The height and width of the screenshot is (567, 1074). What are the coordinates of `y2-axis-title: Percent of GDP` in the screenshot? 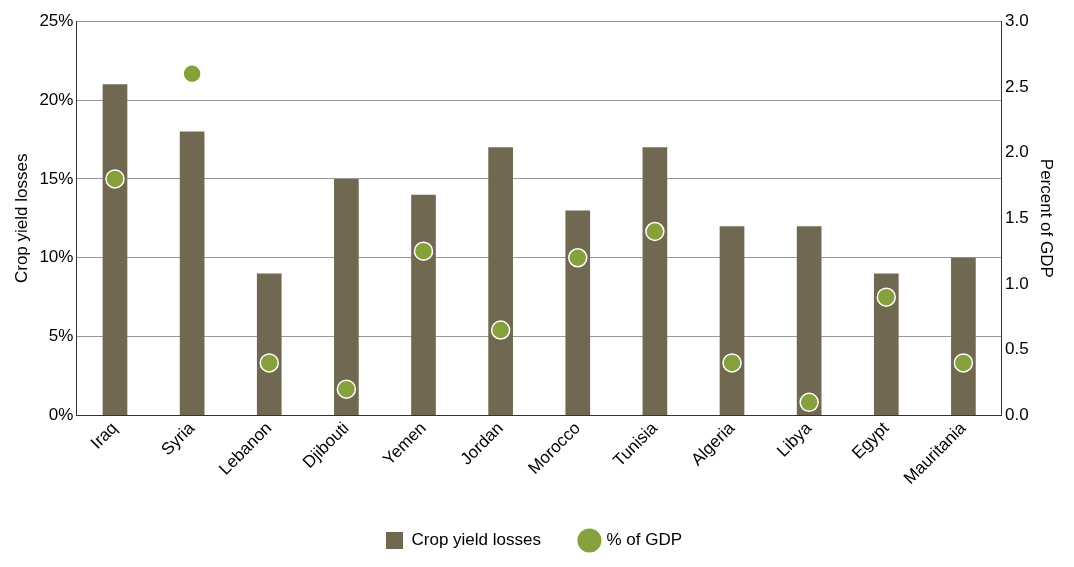 It's located at (1047, 218).